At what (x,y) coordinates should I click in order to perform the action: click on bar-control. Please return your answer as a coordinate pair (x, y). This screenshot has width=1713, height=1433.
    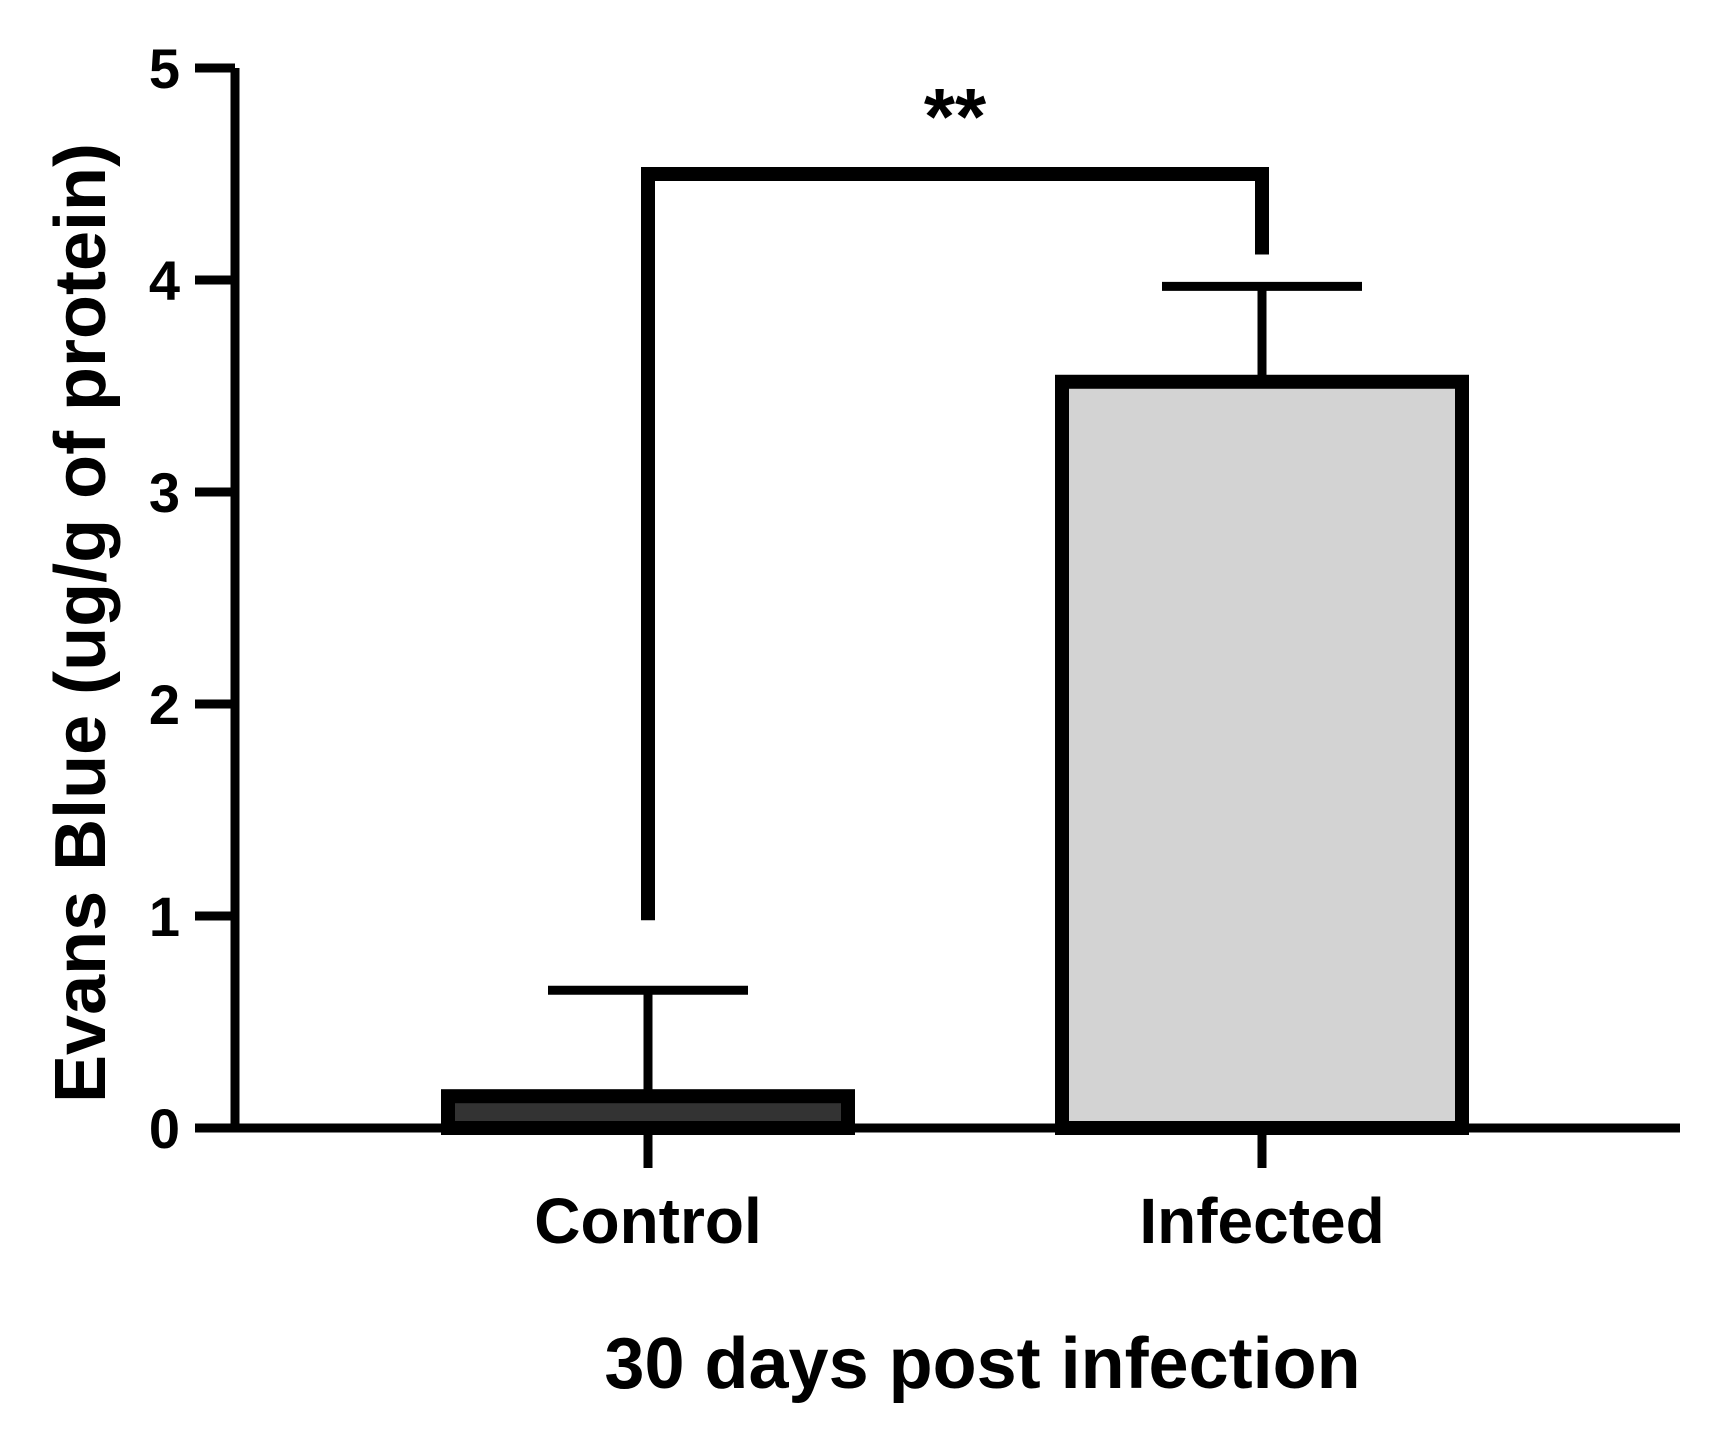
    Looking at the image, I should click on (648, 1112).